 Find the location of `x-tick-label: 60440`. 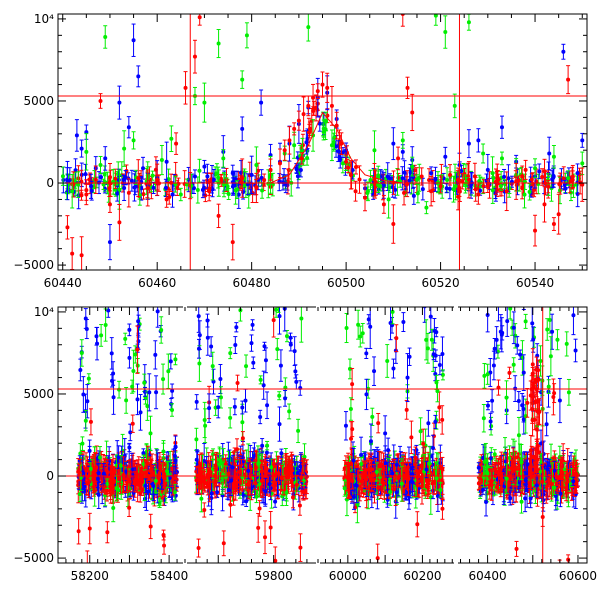

x-tick-label: 60440 is located at coordinates (63, 283).